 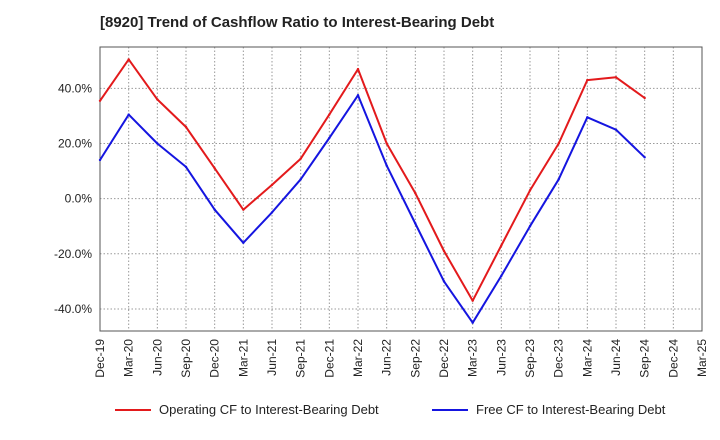 What do you see at coordinates (673, 358) in the screenshot?
I see `x-tick-label: Dec-24` at bounding box center [673, 358].